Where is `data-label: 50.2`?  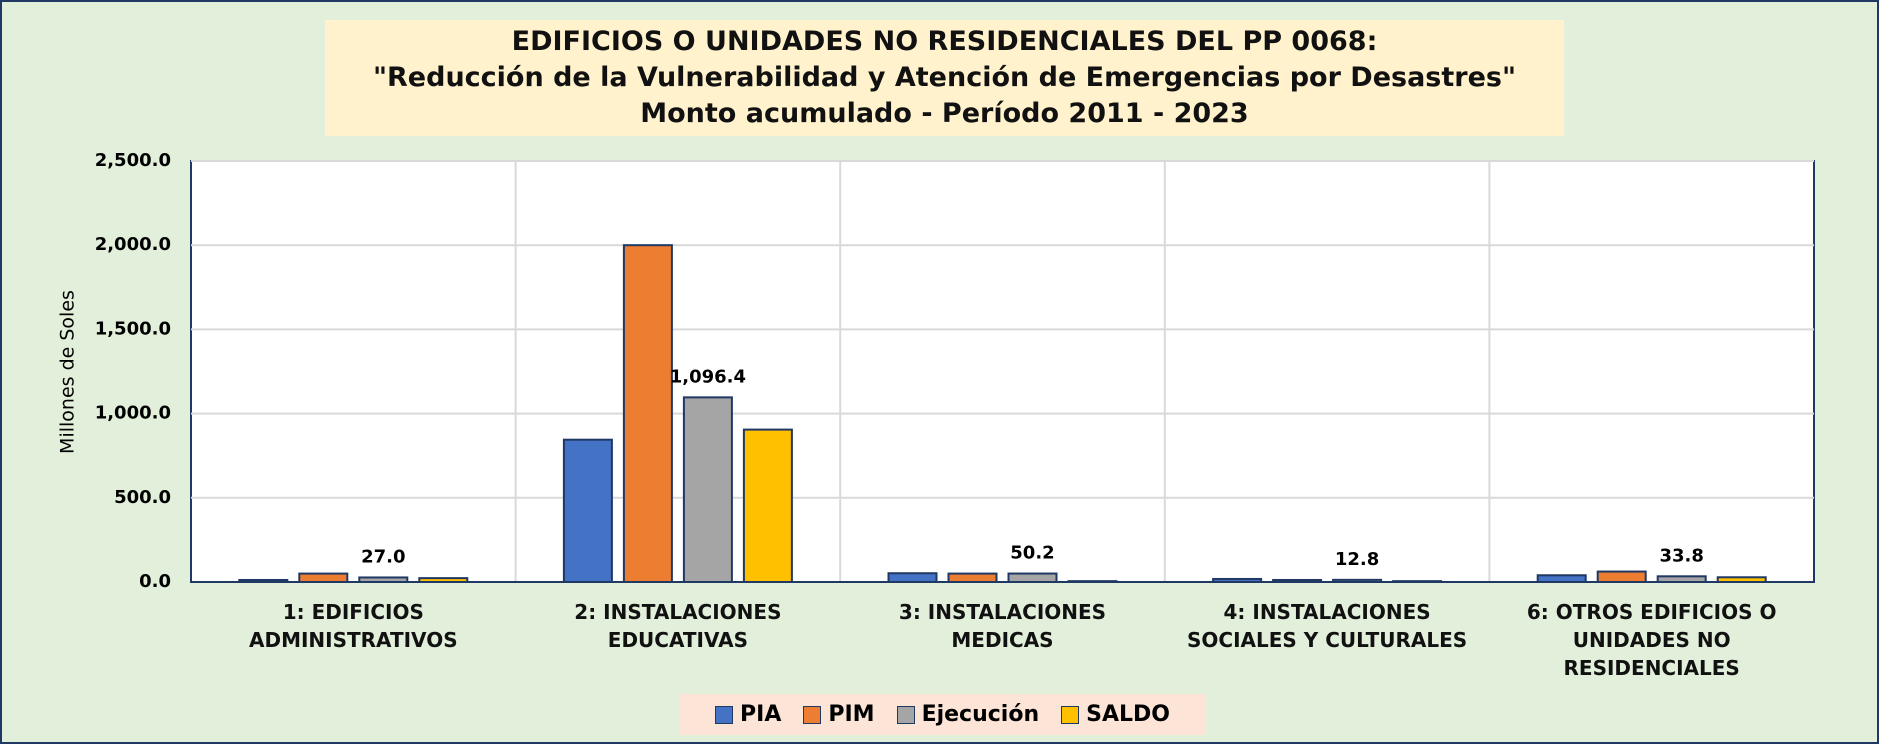 data-label: 50.2 is located at coordinates (1032, 553).